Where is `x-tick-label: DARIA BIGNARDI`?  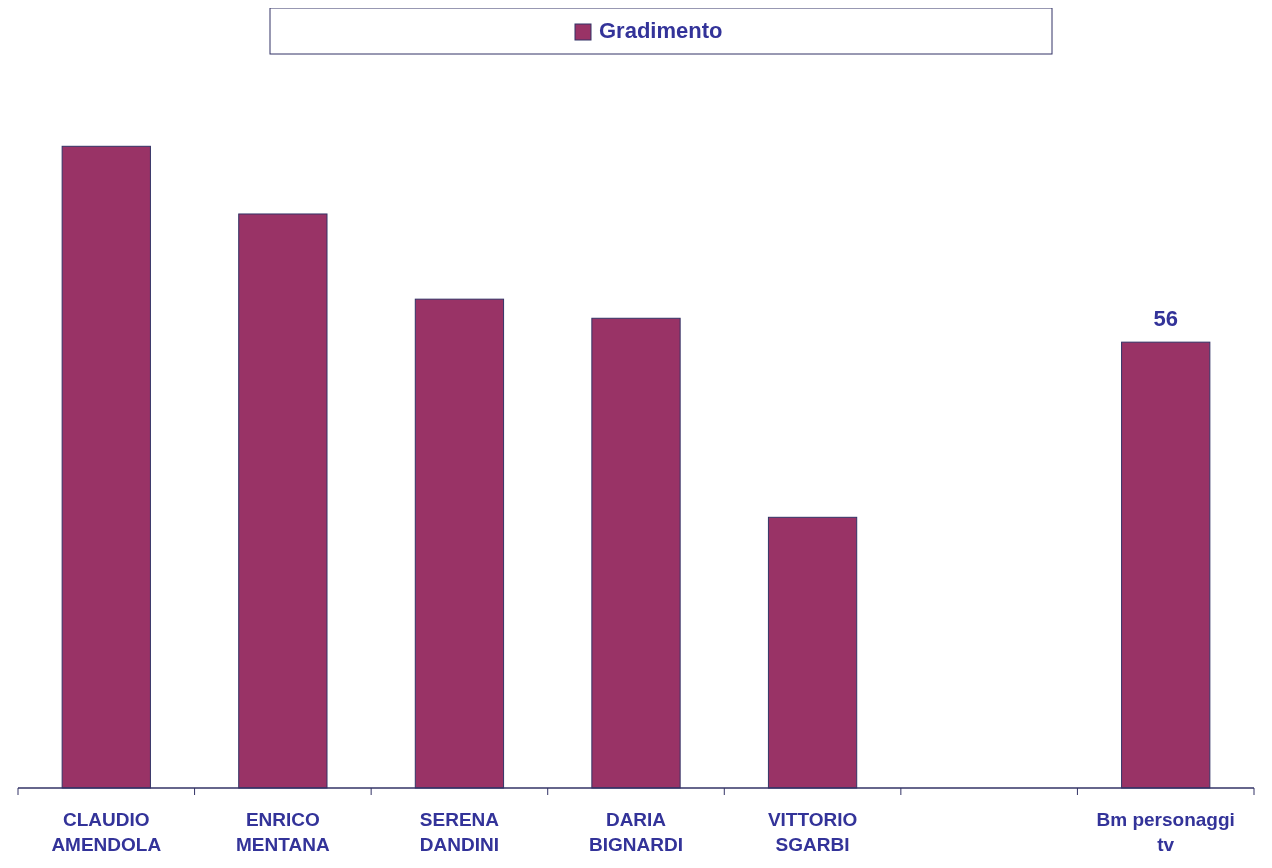
x-tick-label: DARIA BIGNARDI is located at coordinates (636, 832).